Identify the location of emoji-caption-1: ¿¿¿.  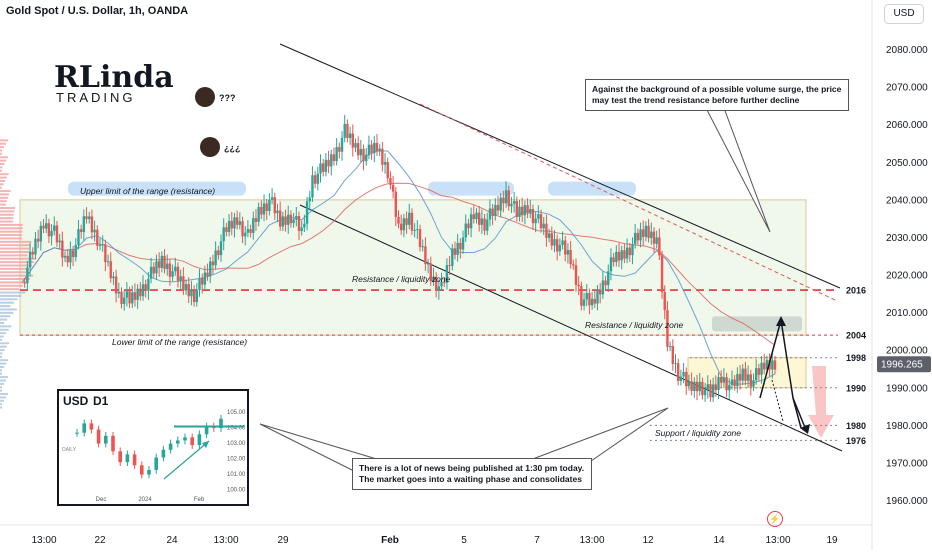
(232, 148).